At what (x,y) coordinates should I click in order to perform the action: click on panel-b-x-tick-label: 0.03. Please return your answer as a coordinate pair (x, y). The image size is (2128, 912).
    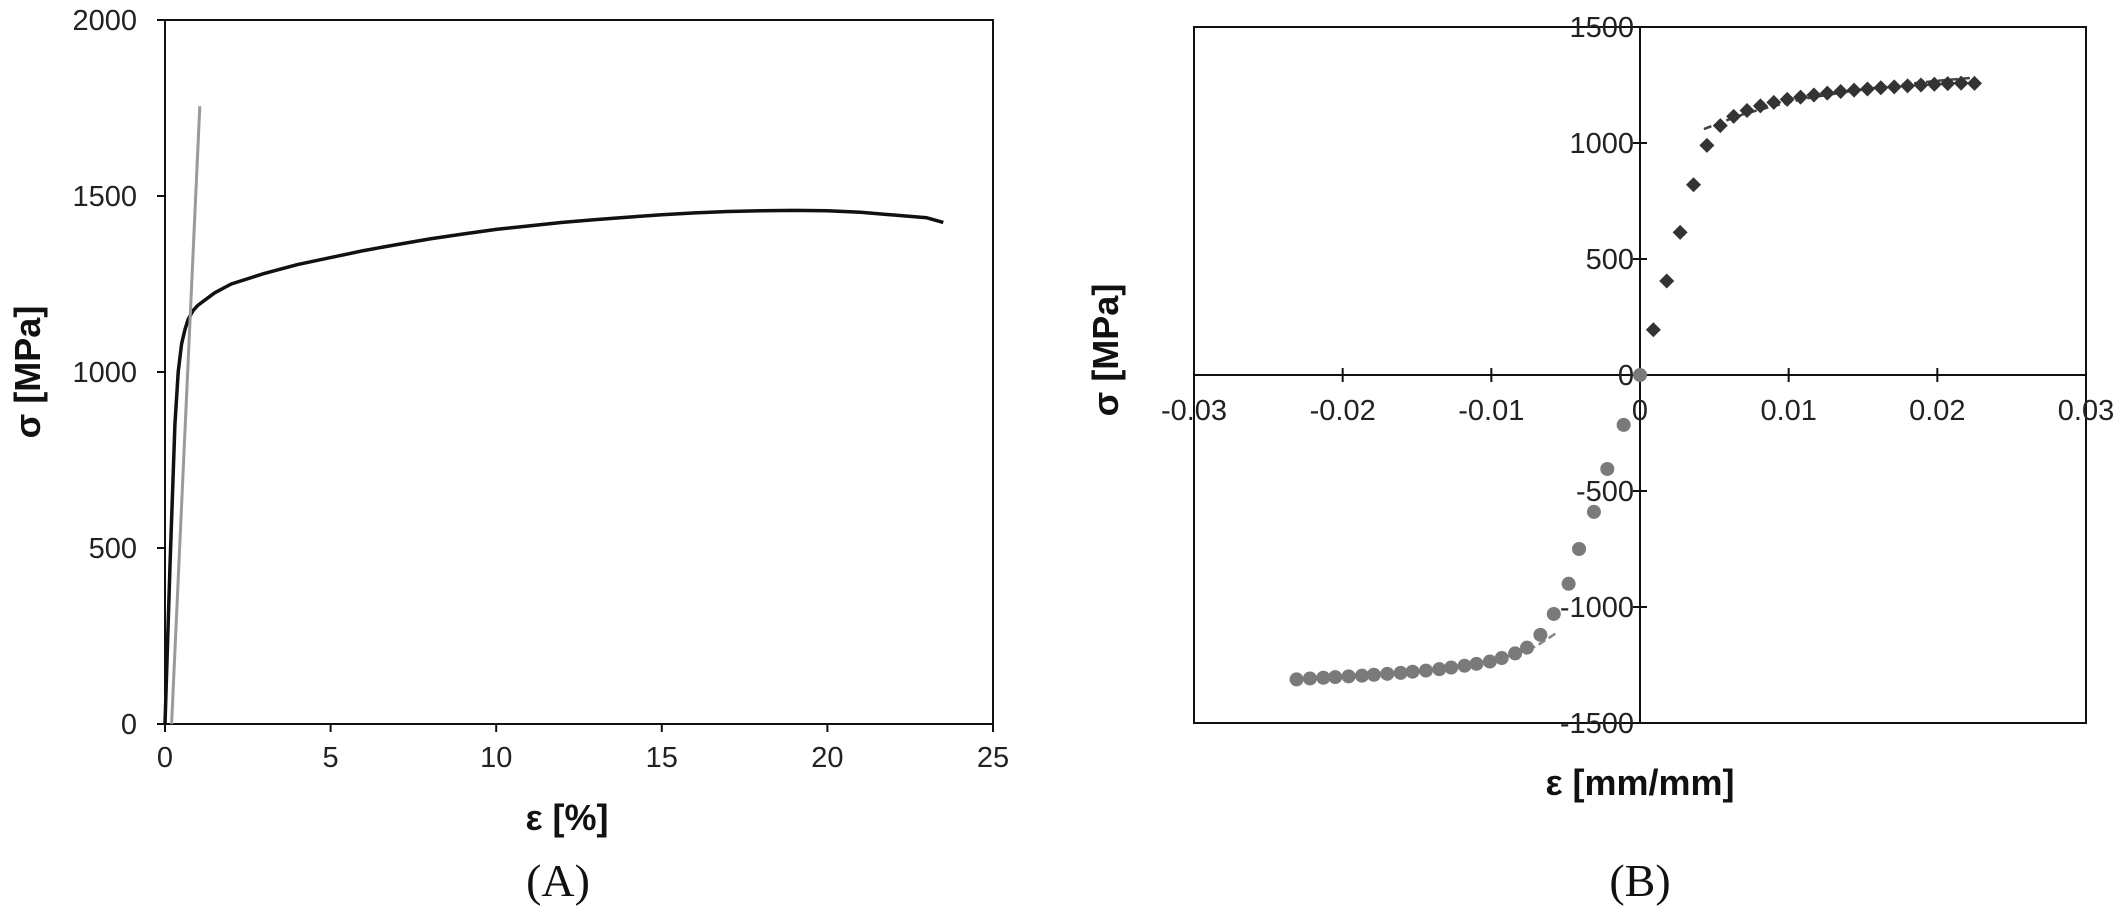
    Looking at the image, I should click on (2086, 411).